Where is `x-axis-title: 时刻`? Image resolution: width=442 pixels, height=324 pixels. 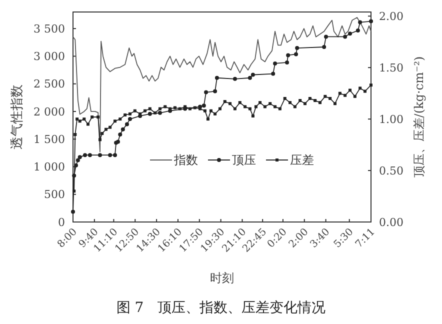 x-axis-title: 时刻 is located at coordinates (222, 278).